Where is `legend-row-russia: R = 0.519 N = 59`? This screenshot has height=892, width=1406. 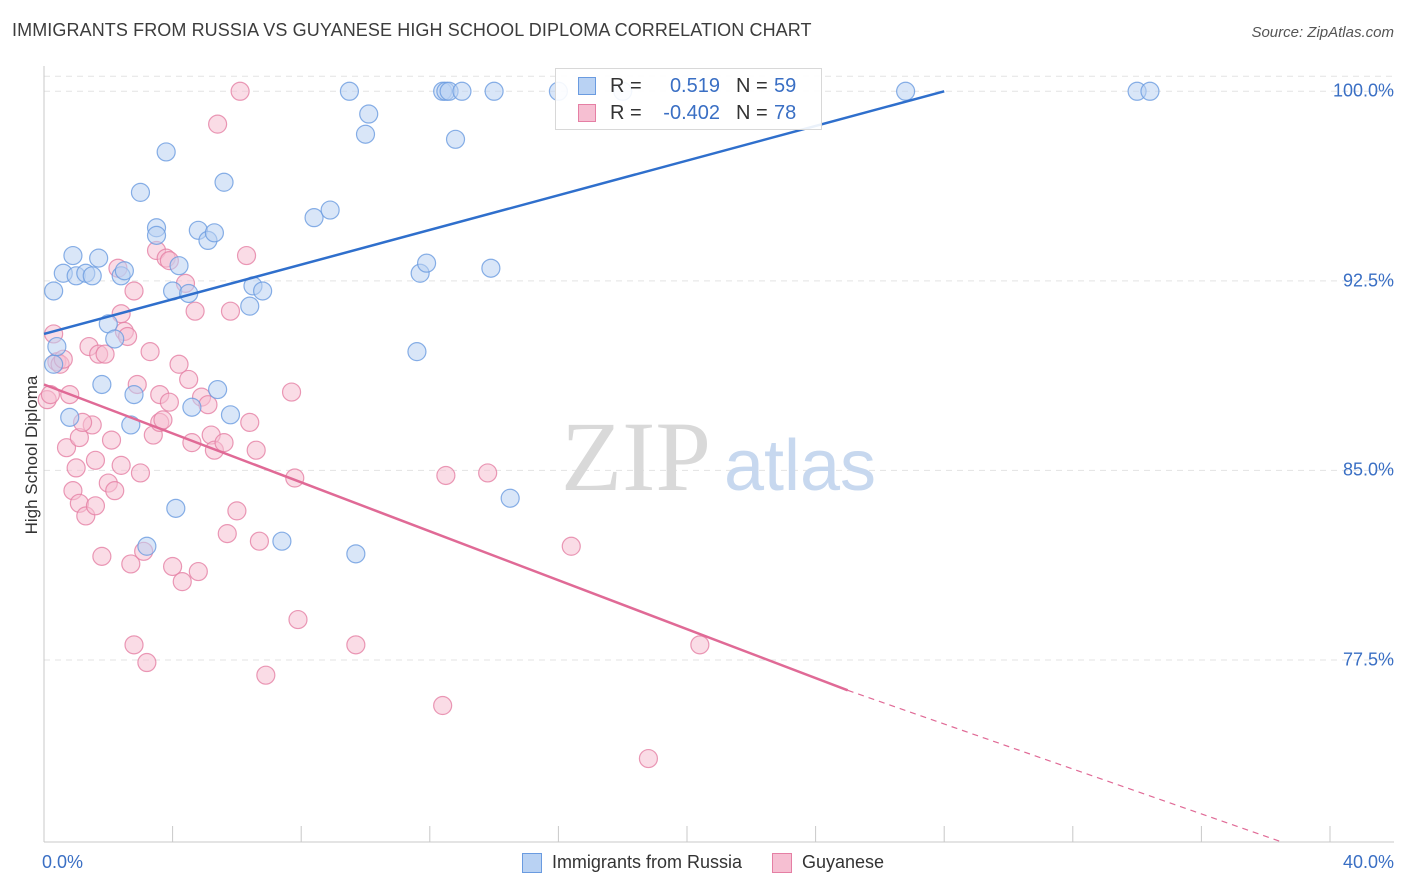
legend-row-russia: R = 0.519 N = 59 is located at coordinates (687, 86).